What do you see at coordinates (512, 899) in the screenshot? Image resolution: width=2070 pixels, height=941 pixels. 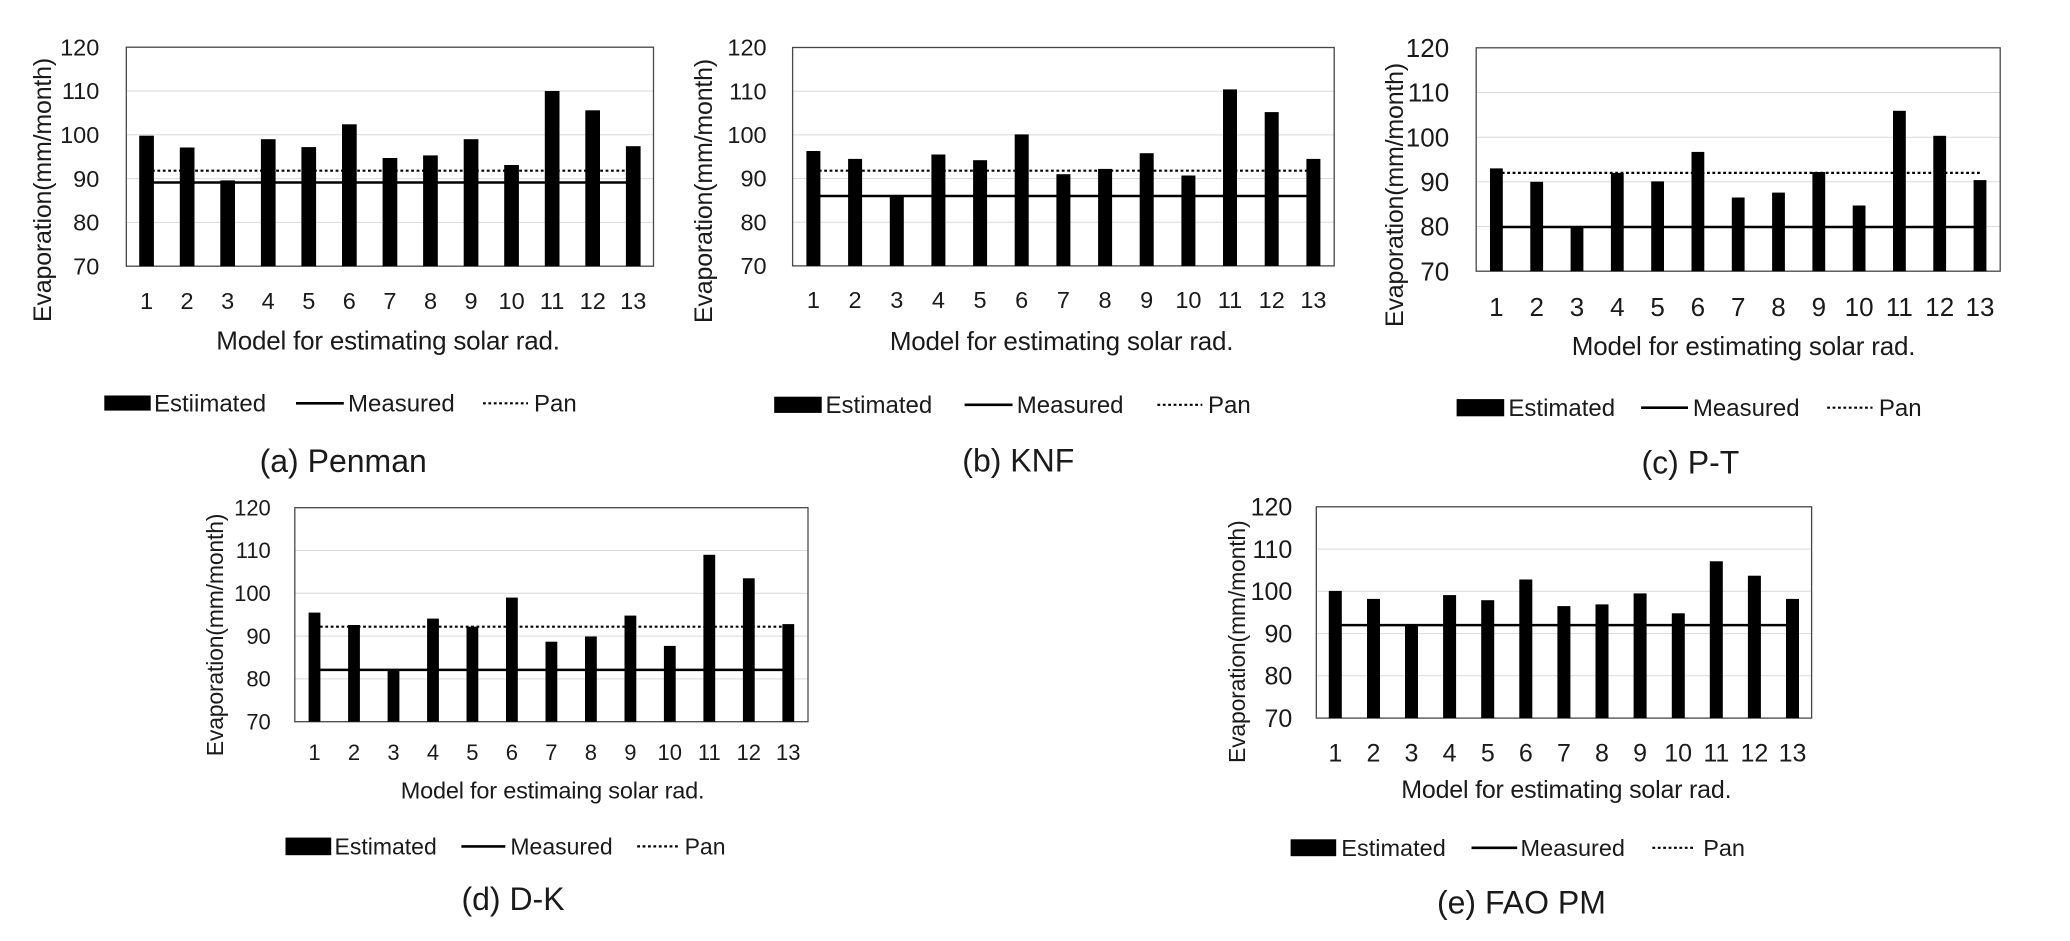 I see `svg-text: (d) D-K` at bounding box center [512, 899].